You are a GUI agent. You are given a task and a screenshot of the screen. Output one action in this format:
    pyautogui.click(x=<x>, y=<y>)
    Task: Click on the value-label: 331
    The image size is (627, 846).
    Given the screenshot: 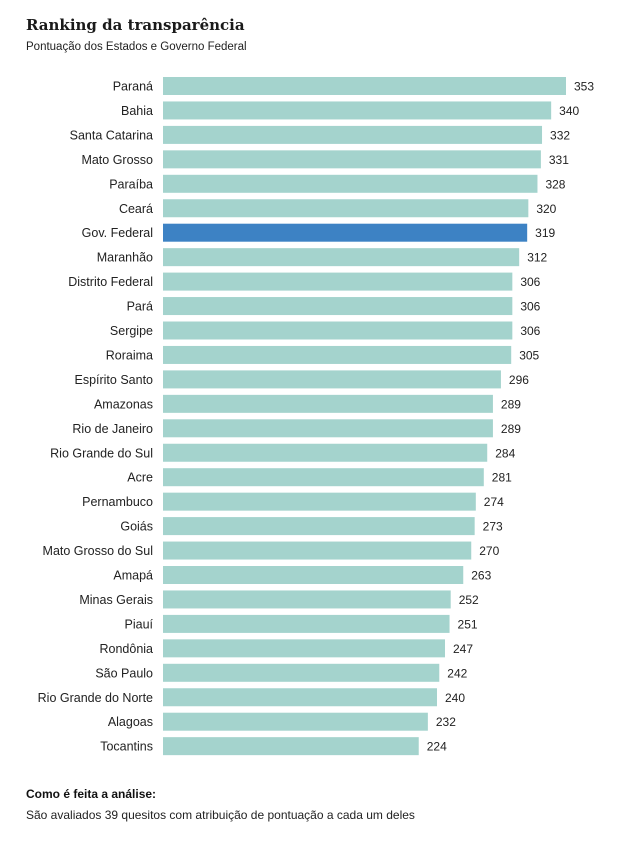 What is the action you would take?
    pyautogui.click(x=559, y=160)
    